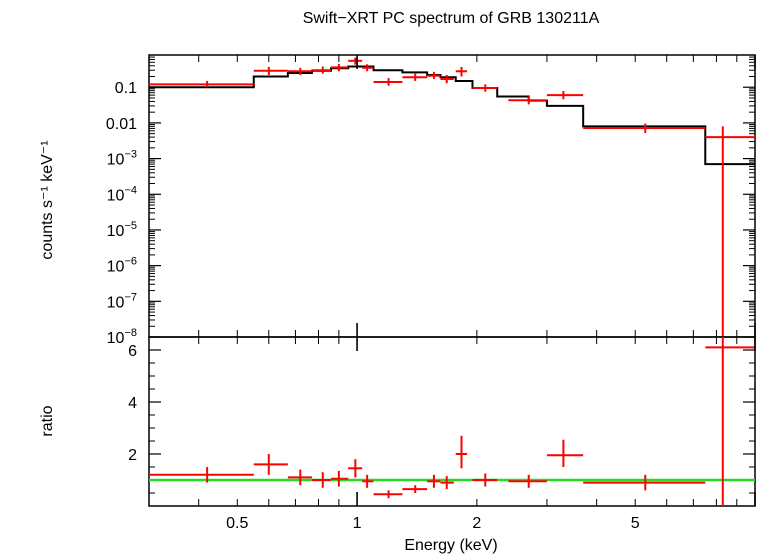 The width and height of the screenshot is (758, 556). Describe the element at coordinates (122, 266) in the screenshot. I see `top-y-tick-label: 10⁻⁶` at that location.